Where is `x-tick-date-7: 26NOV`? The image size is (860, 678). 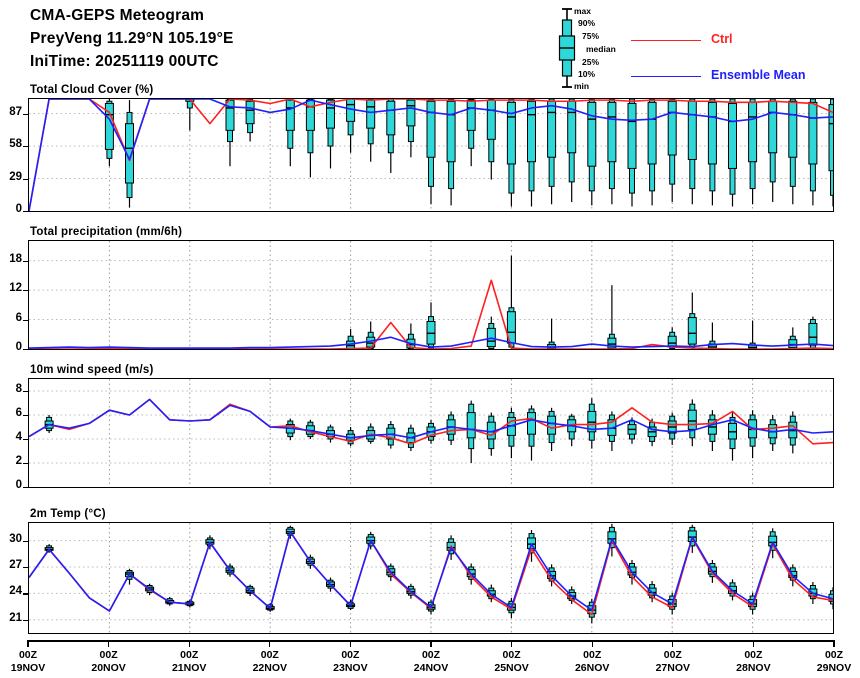 x-tick-date-7: 26NOV is located at coordinates (592, 667).